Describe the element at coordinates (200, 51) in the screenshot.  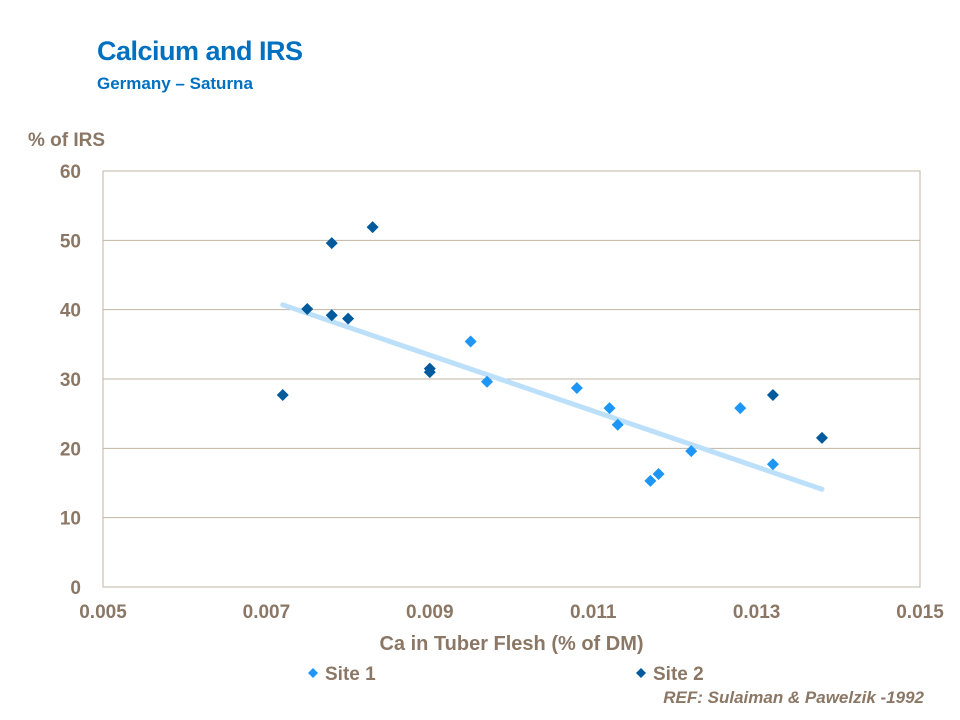
I see `chart-title: Calcium and IRS` at that location.